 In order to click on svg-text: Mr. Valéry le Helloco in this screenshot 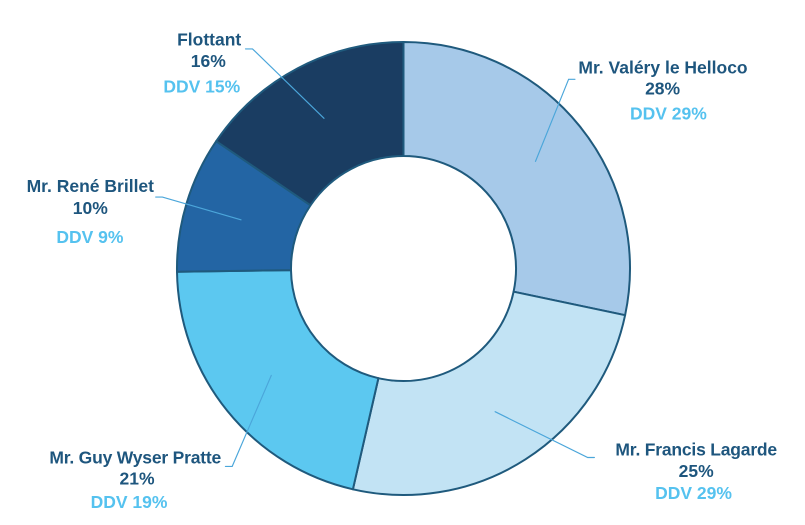, I will do `click(662, 68)`.